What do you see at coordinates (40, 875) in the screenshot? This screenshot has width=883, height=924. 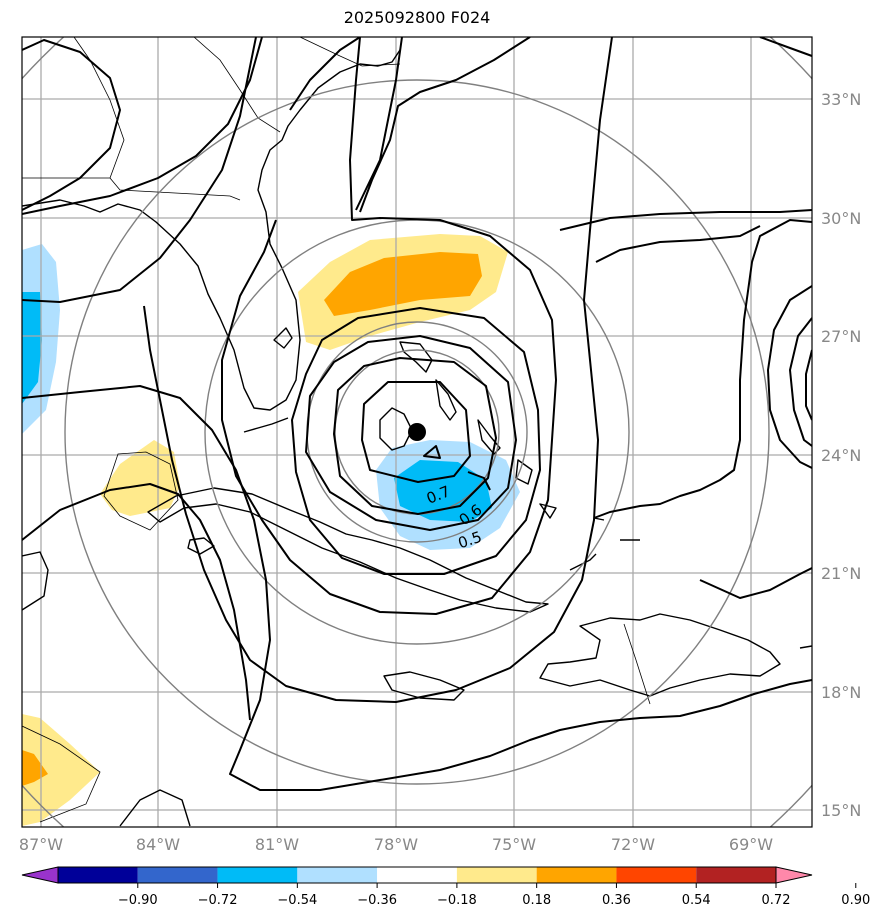 I see `colorbar-extension-low` at bounding box center [40, 875].